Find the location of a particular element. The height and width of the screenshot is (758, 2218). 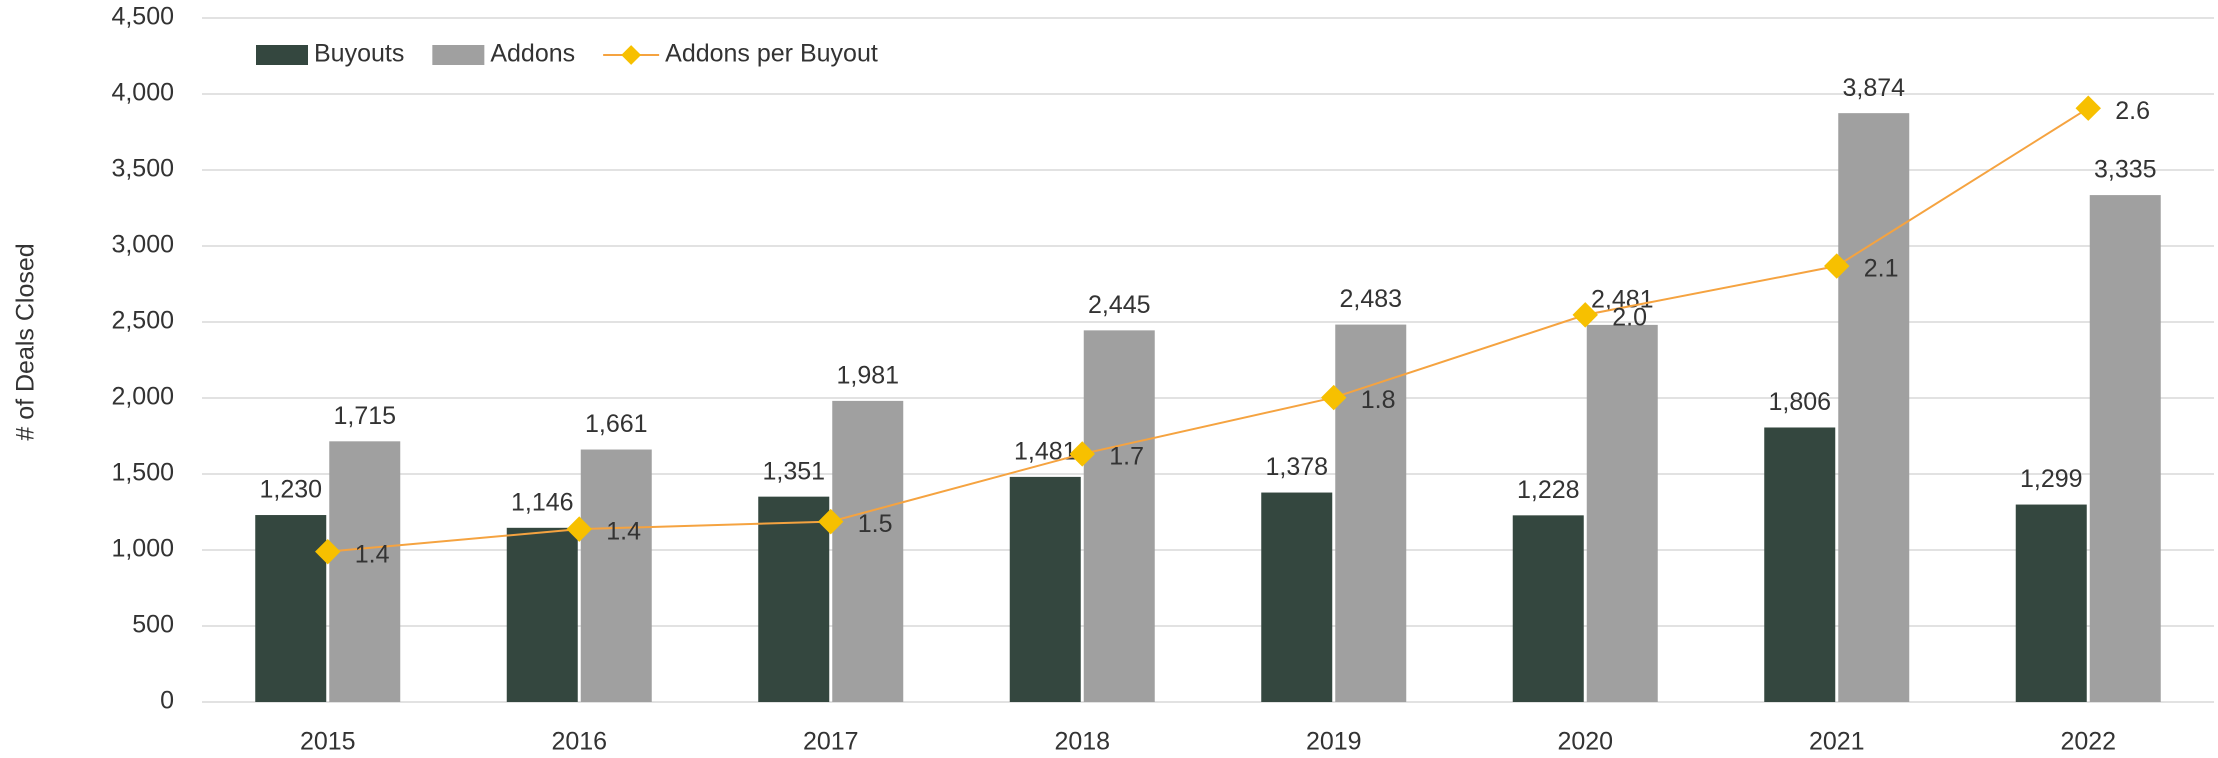

y-tick-label: 3,000 is located at coordinates (142, 245).